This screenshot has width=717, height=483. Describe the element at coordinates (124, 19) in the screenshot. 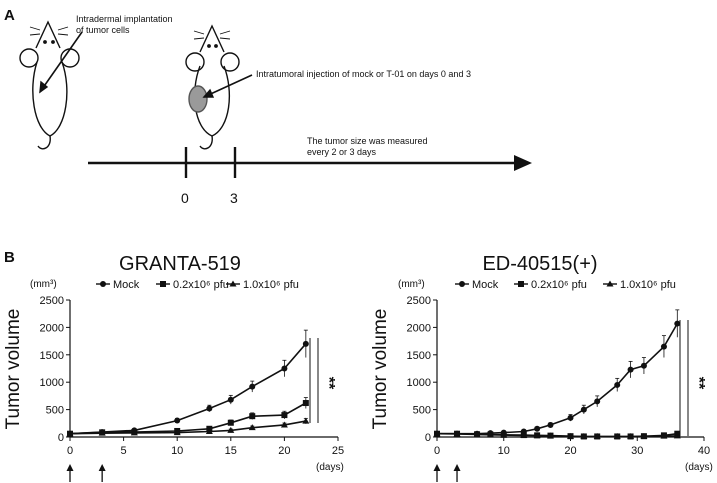

I see `implant-note-line-1: Intradermal implantation` at that location.